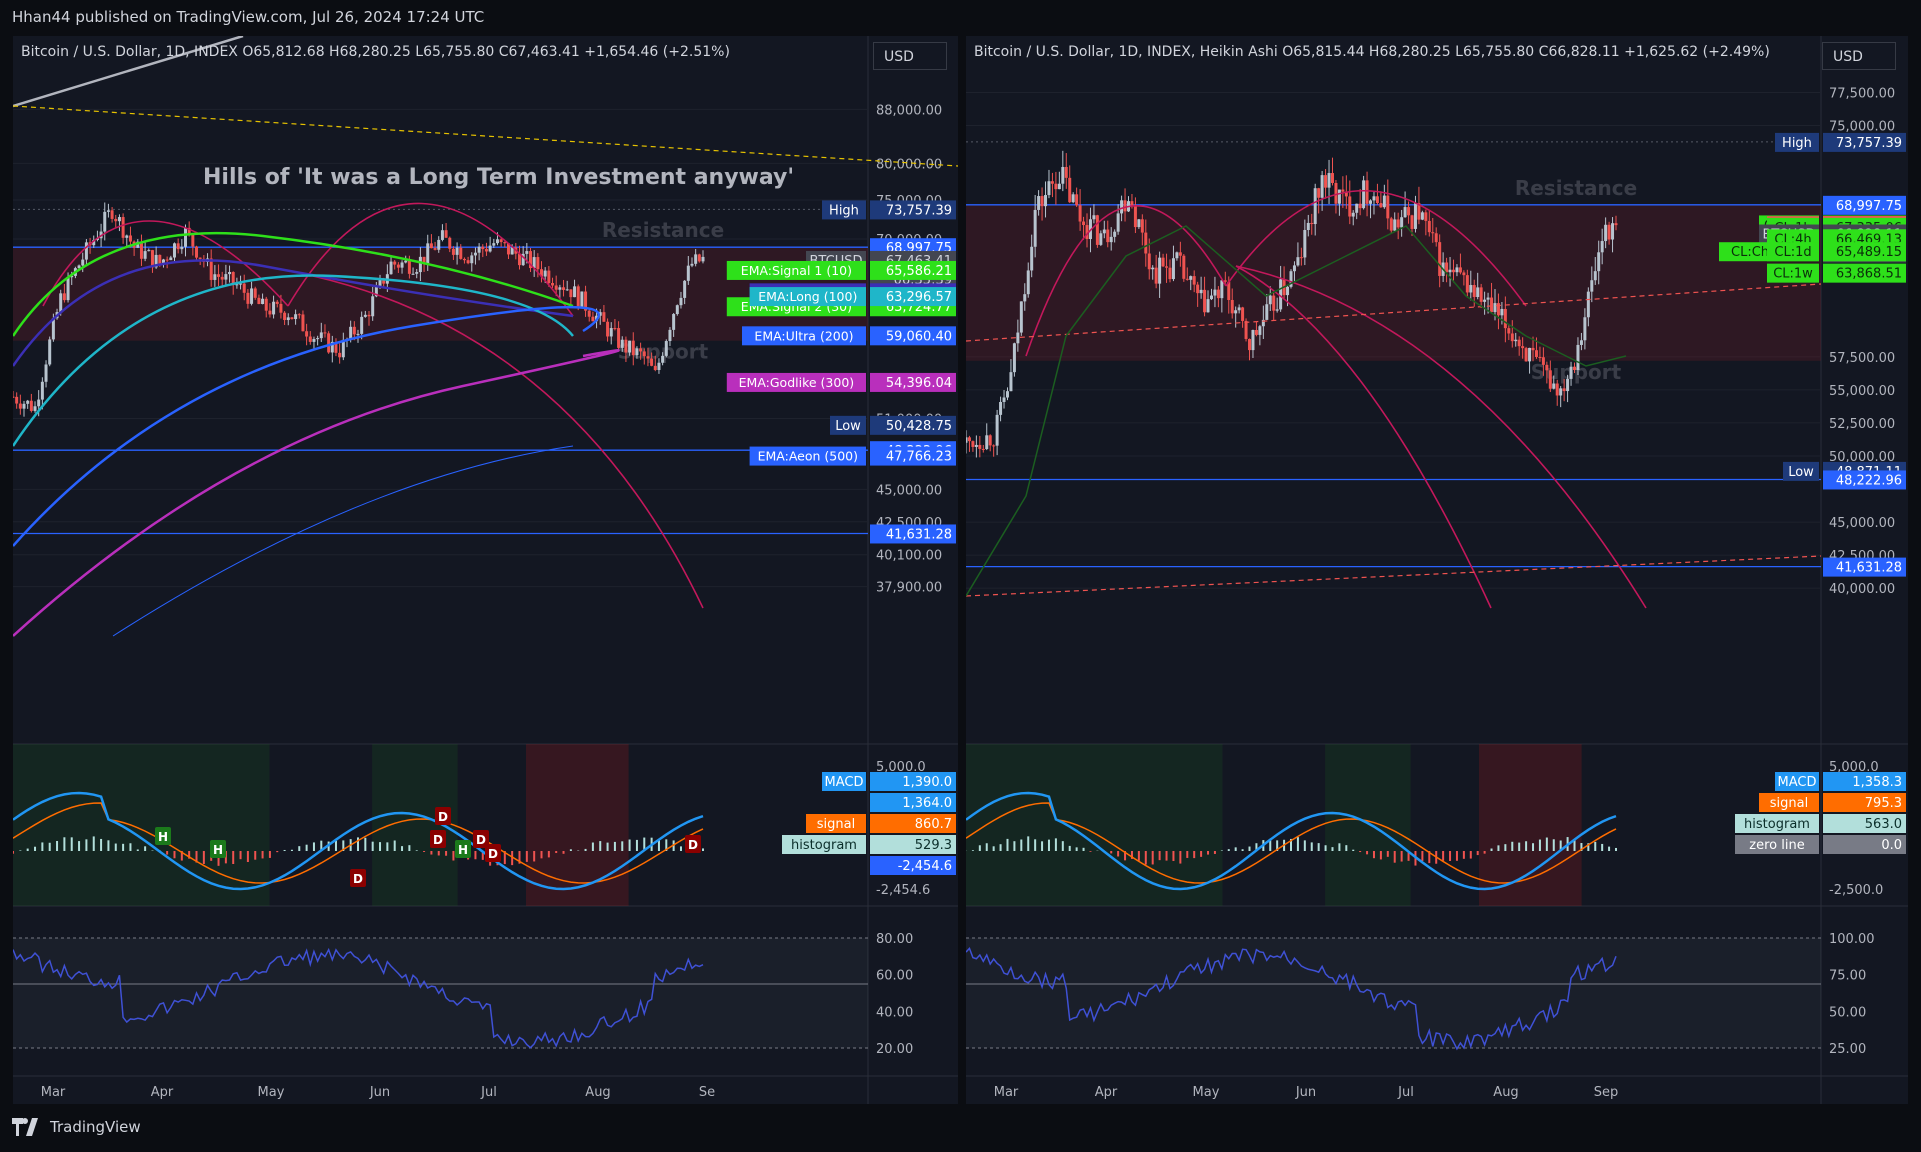 This screenshot has width=1921, height=1152. Describe the element at coordinates (1793, 252) in the screenshot. I see `right-level-name-bg` at that location.